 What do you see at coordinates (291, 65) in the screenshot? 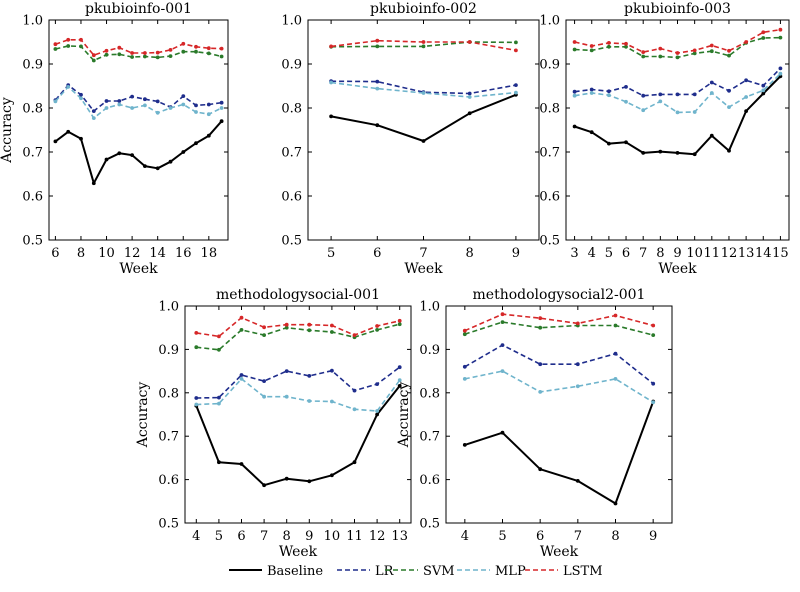
I see `y-tick-label: 0.9` at bounding box center [291, 65].